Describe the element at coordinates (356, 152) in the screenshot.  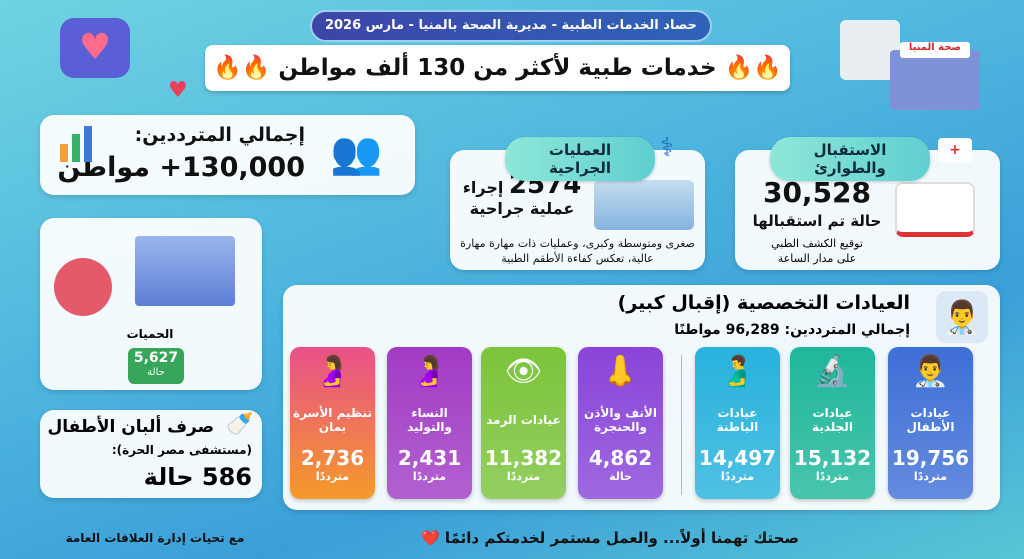
I see `crowd-icon: 👥` at that location.